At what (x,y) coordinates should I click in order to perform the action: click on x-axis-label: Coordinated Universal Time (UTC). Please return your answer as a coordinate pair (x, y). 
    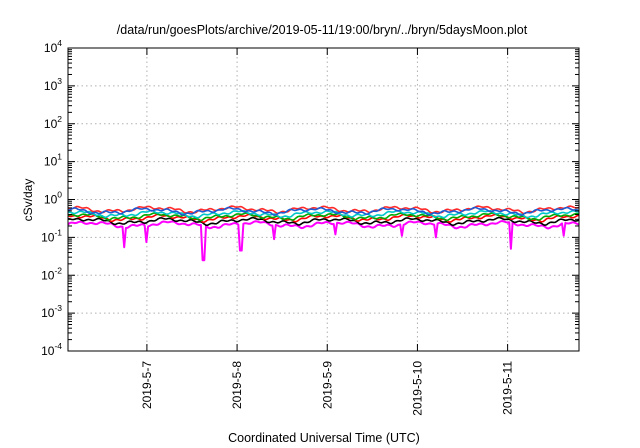
    Looking at the image, I should click on (324, 438).